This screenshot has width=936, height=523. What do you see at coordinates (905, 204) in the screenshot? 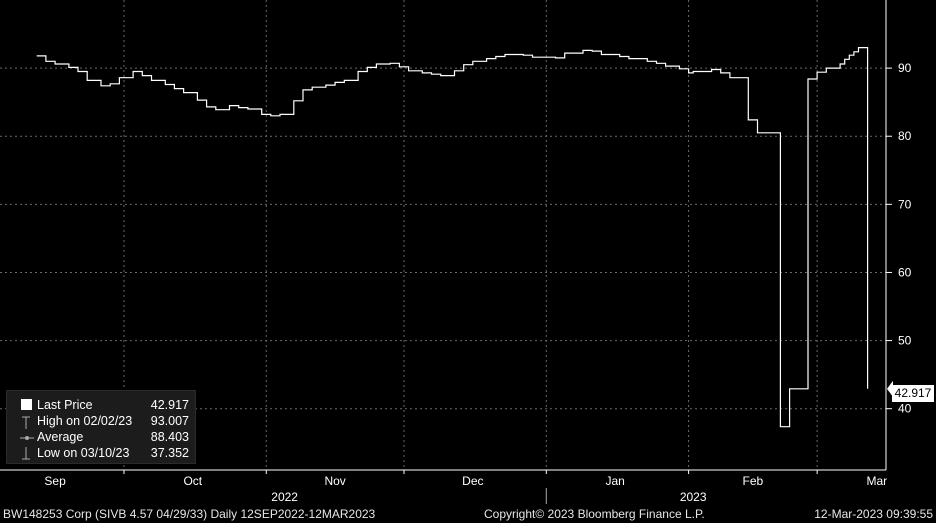
I see `y-tick-label: 70` at bounding box center [905, 204].